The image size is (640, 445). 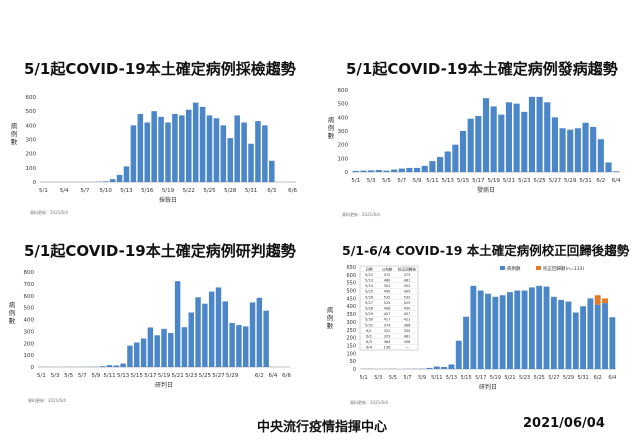 I want to click on y-axis-label: 病例數, so click(x=331, y=127).